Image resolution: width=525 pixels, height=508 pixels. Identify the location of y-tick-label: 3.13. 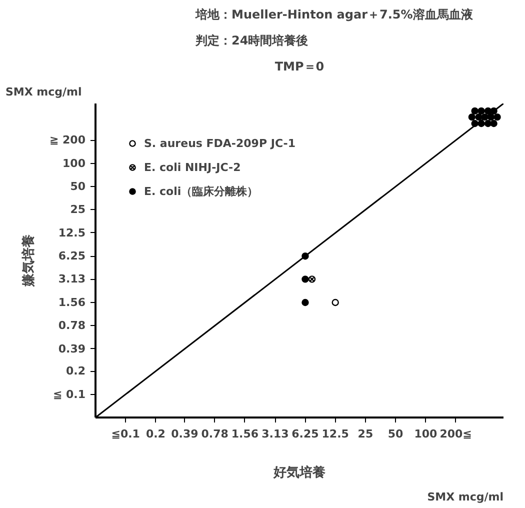
(72, 279).